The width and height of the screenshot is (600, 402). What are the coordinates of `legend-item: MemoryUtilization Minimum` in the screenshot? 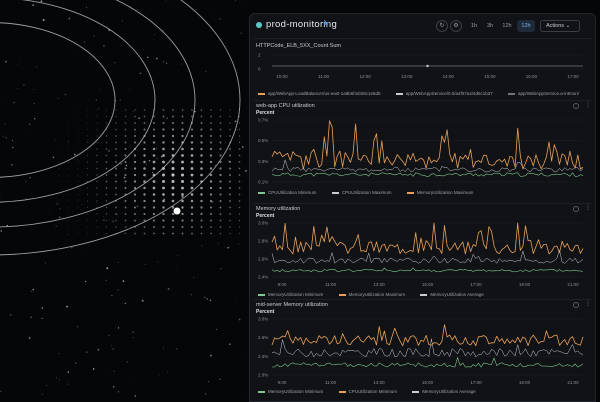 It's located at (290, 294).